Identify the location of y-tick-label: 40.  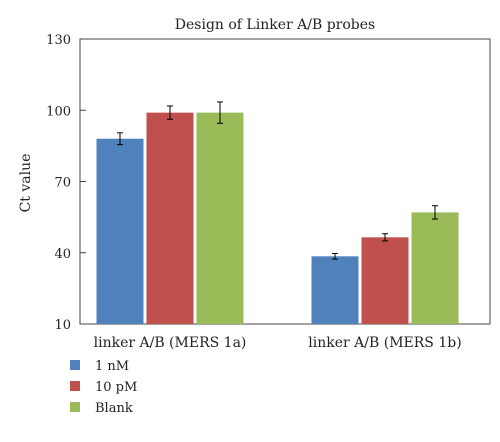
(62, 254).